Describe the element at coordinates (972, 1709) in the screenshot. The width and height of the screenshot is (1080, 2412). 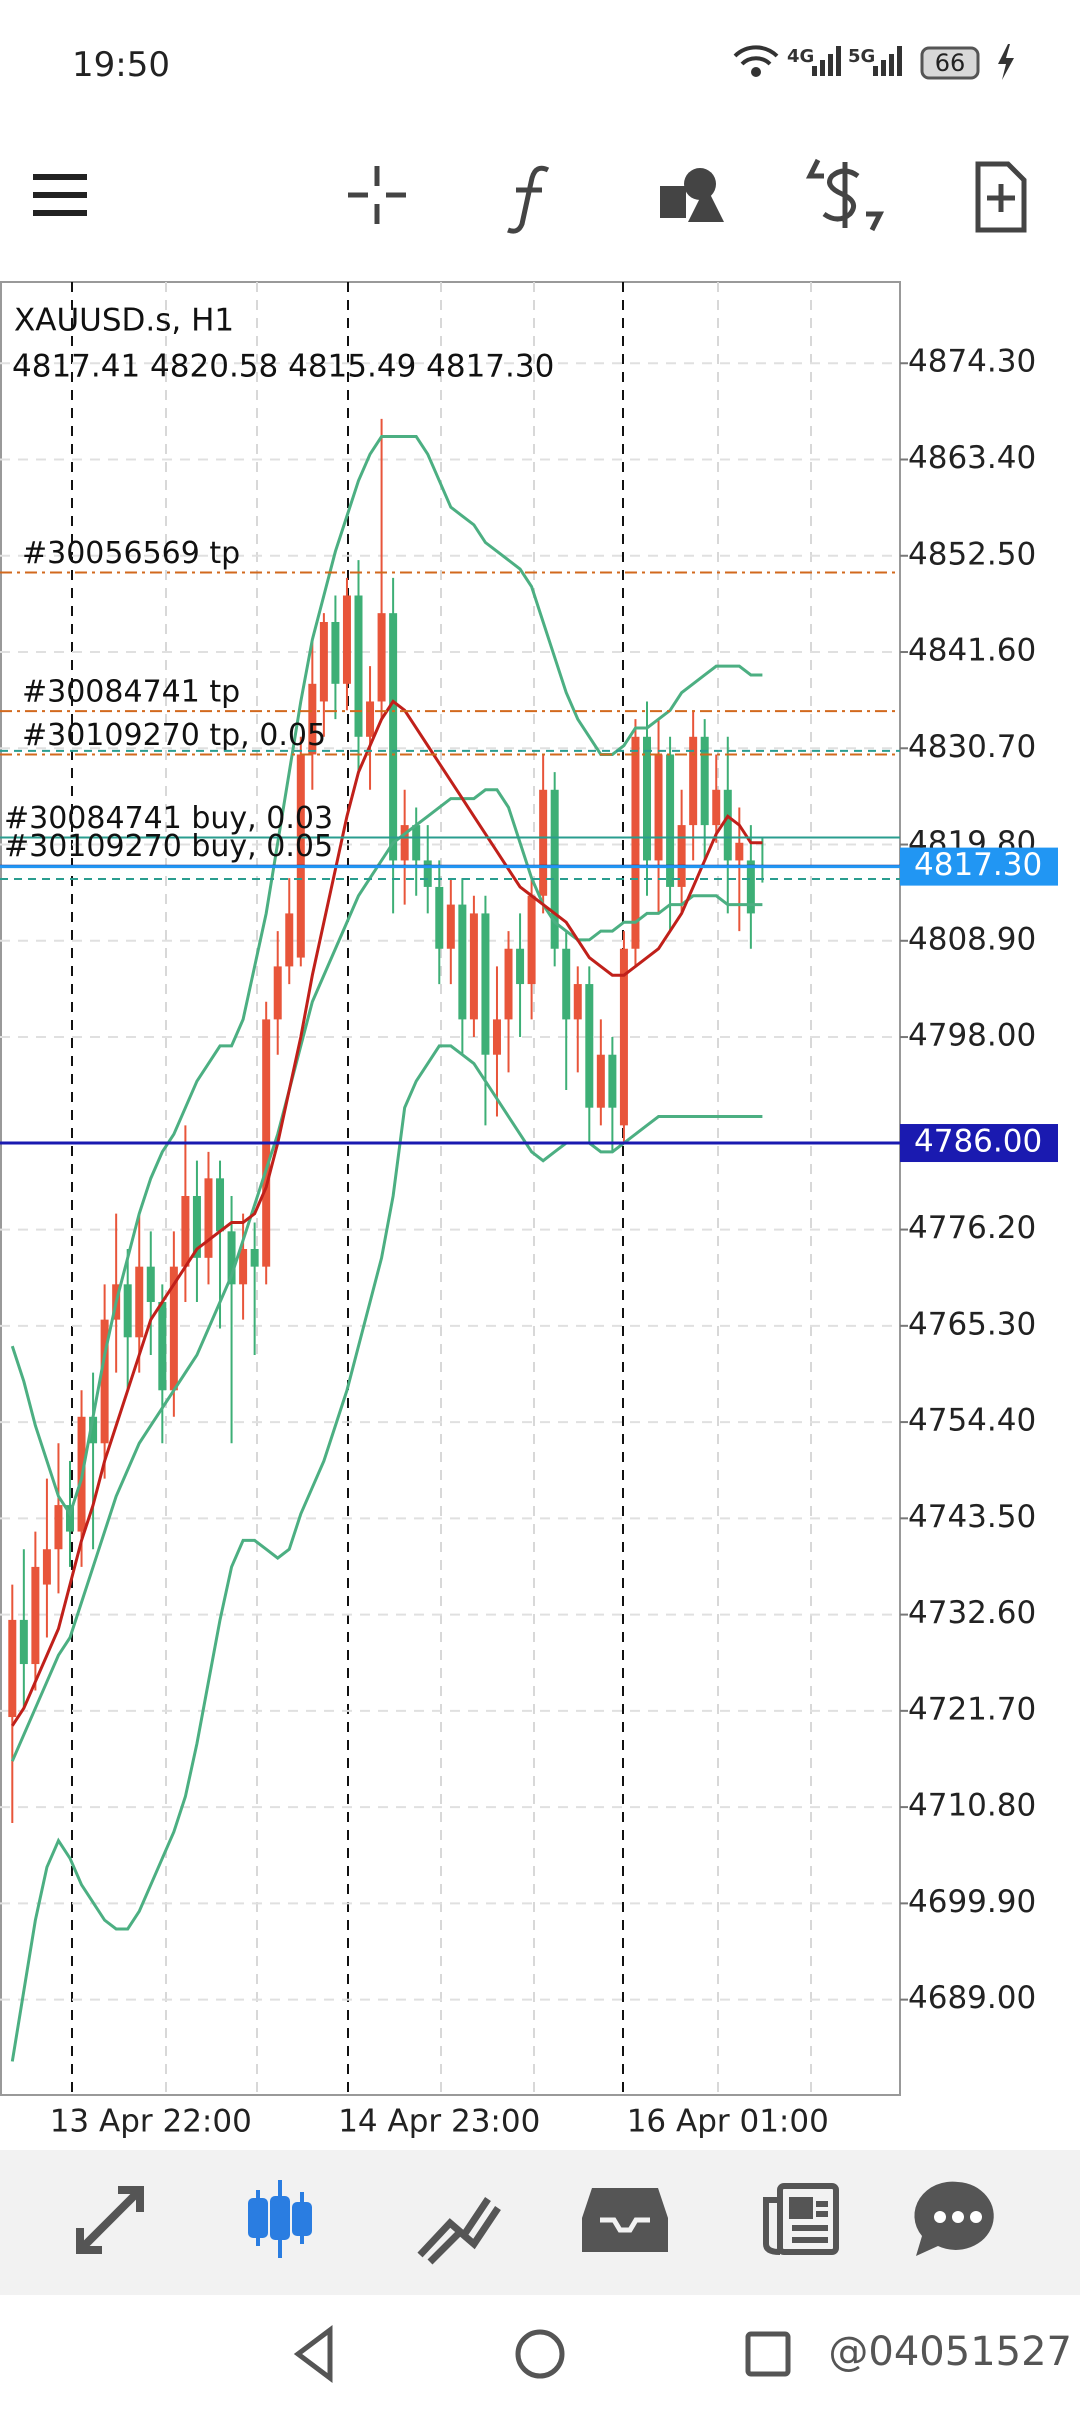
I see `y-tick-label: 4721.70` at that location.